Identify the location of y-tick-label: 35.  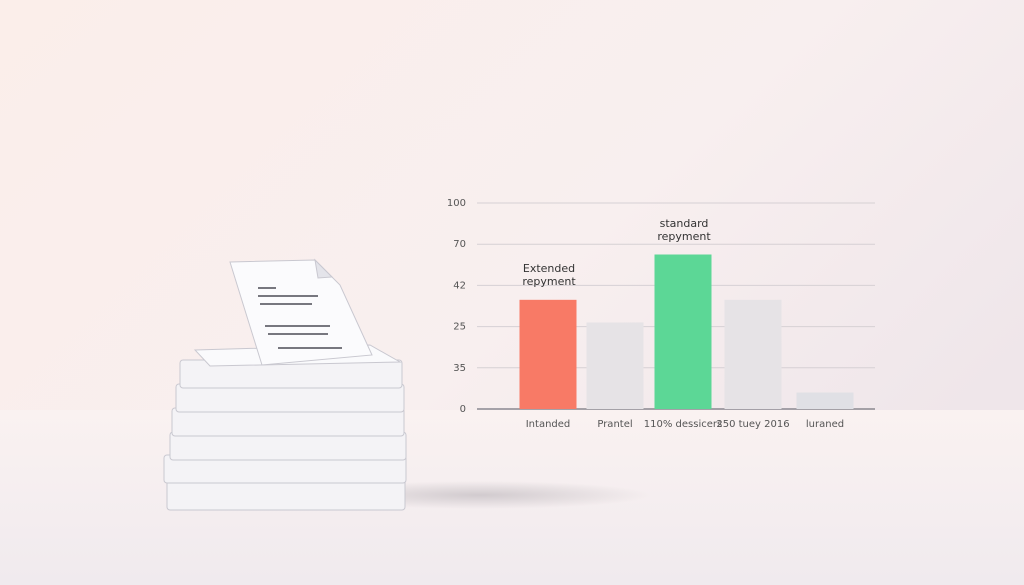
(459, 368).